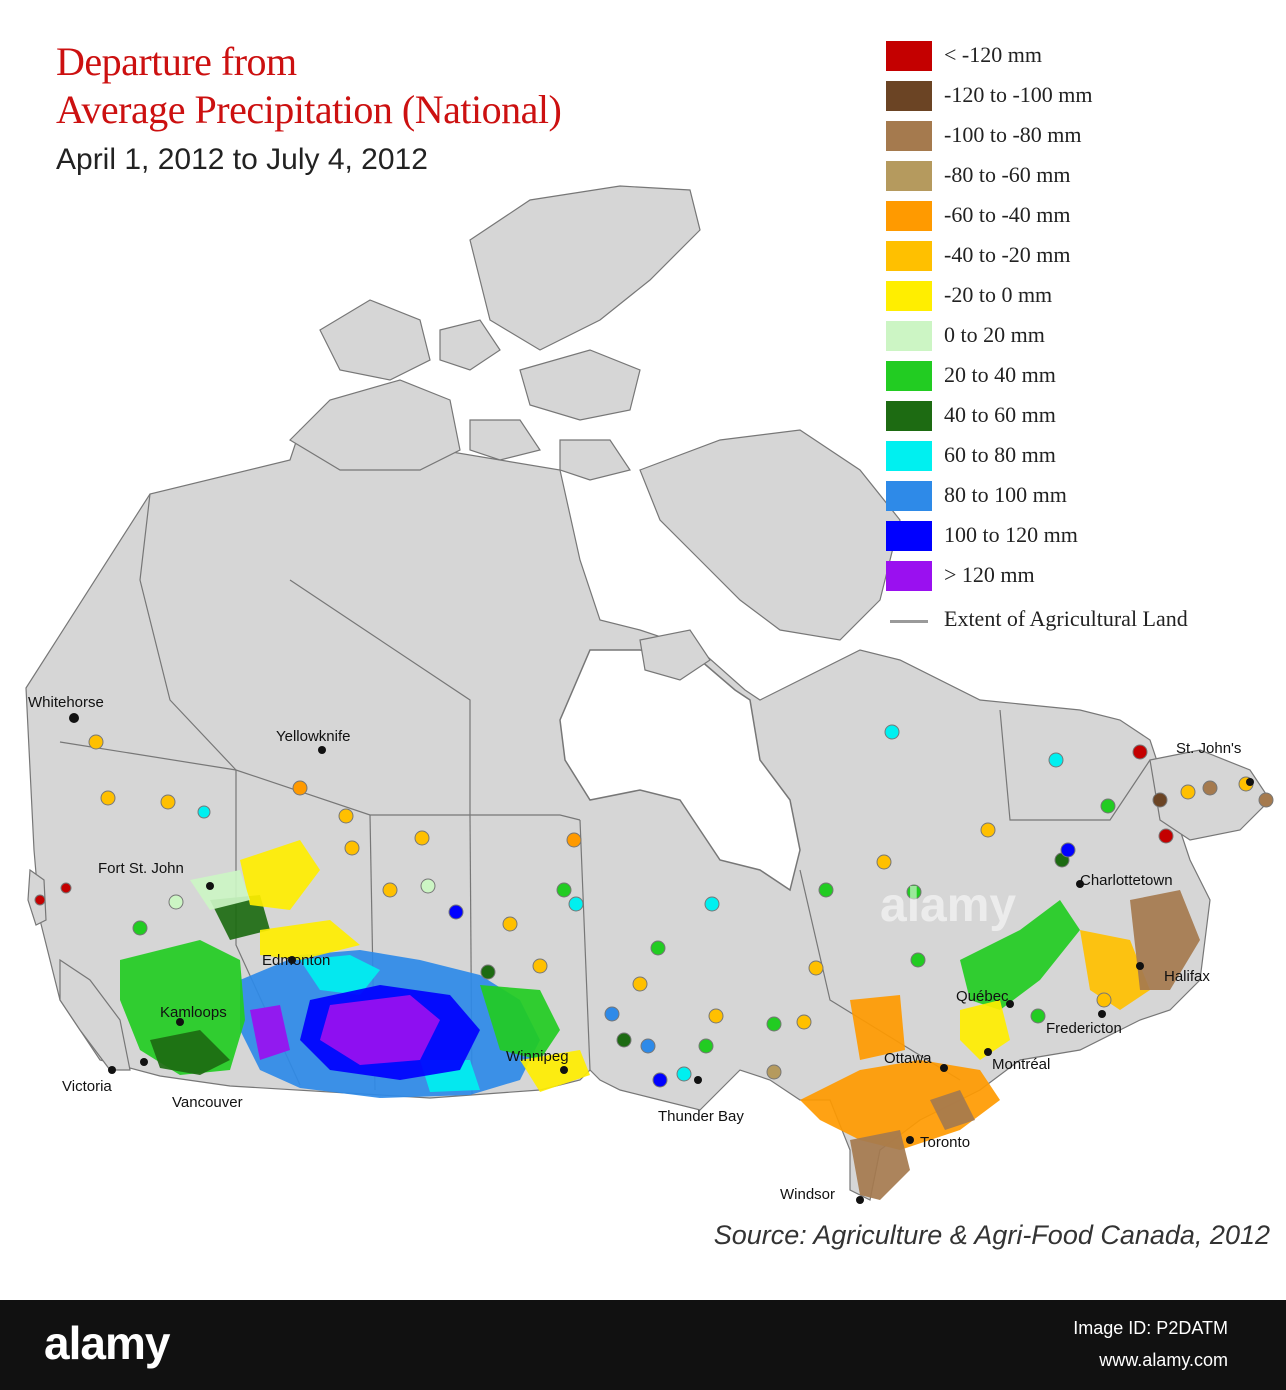 The width and height of the screenshot is (1286, 1390). I want to click on legend-label: 0 to 20 mm, so click(994, 334).